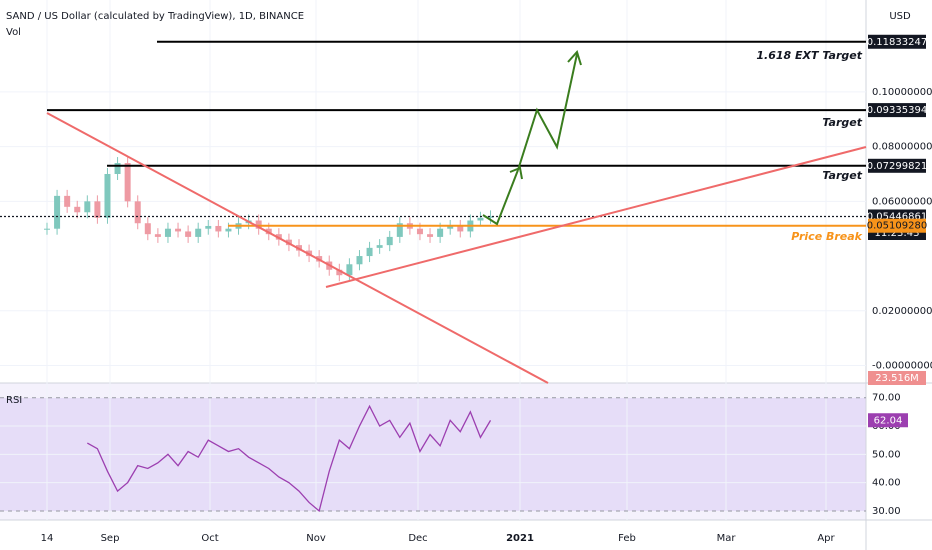 Image resolution: width=932 pixels, height=550 pixels. Describe the element at coordinates (897, 233) in the screenshot. I see `countdown: 11:23:43` at that location.